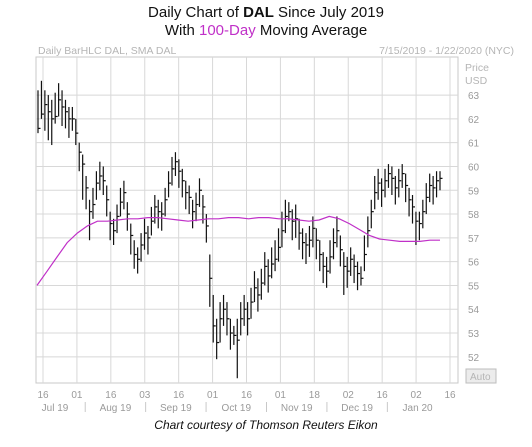 This screenshot has height=447, width=532. What do you see at coordinates (476, 81) in the screenshot?
I see `axis-unit-currency: USD` at bounding box center [476, 81].